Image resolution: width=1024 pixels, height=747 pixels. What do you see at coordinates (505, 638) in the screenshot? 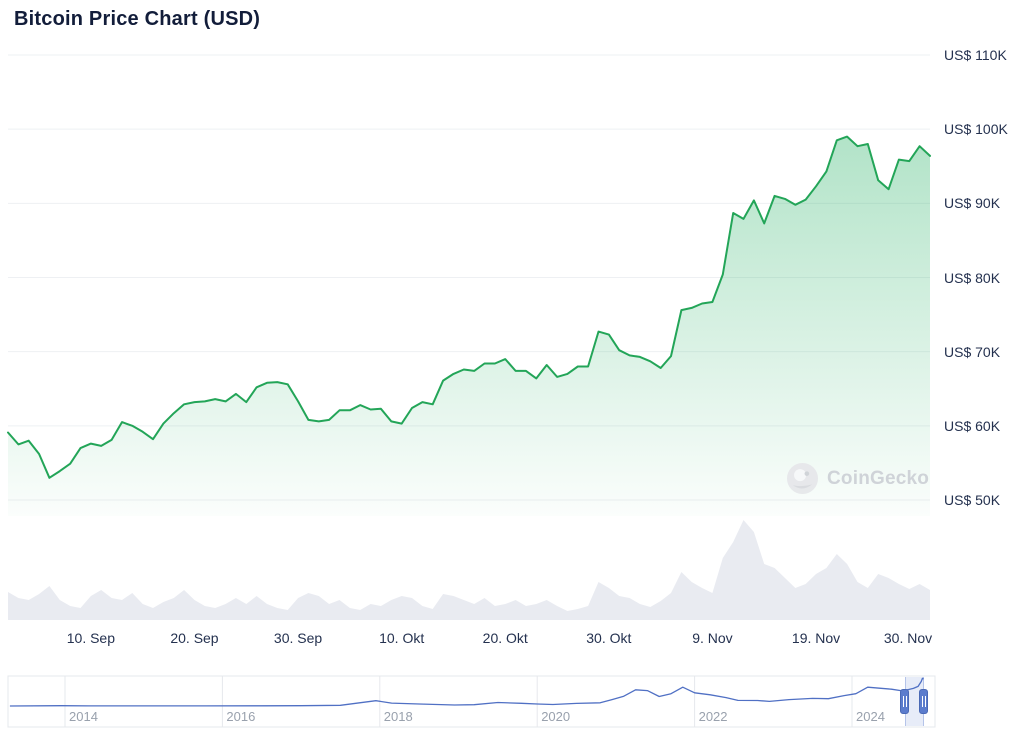
I see `x-axis-label: 20. Okt` at bounding box center [505, 638].